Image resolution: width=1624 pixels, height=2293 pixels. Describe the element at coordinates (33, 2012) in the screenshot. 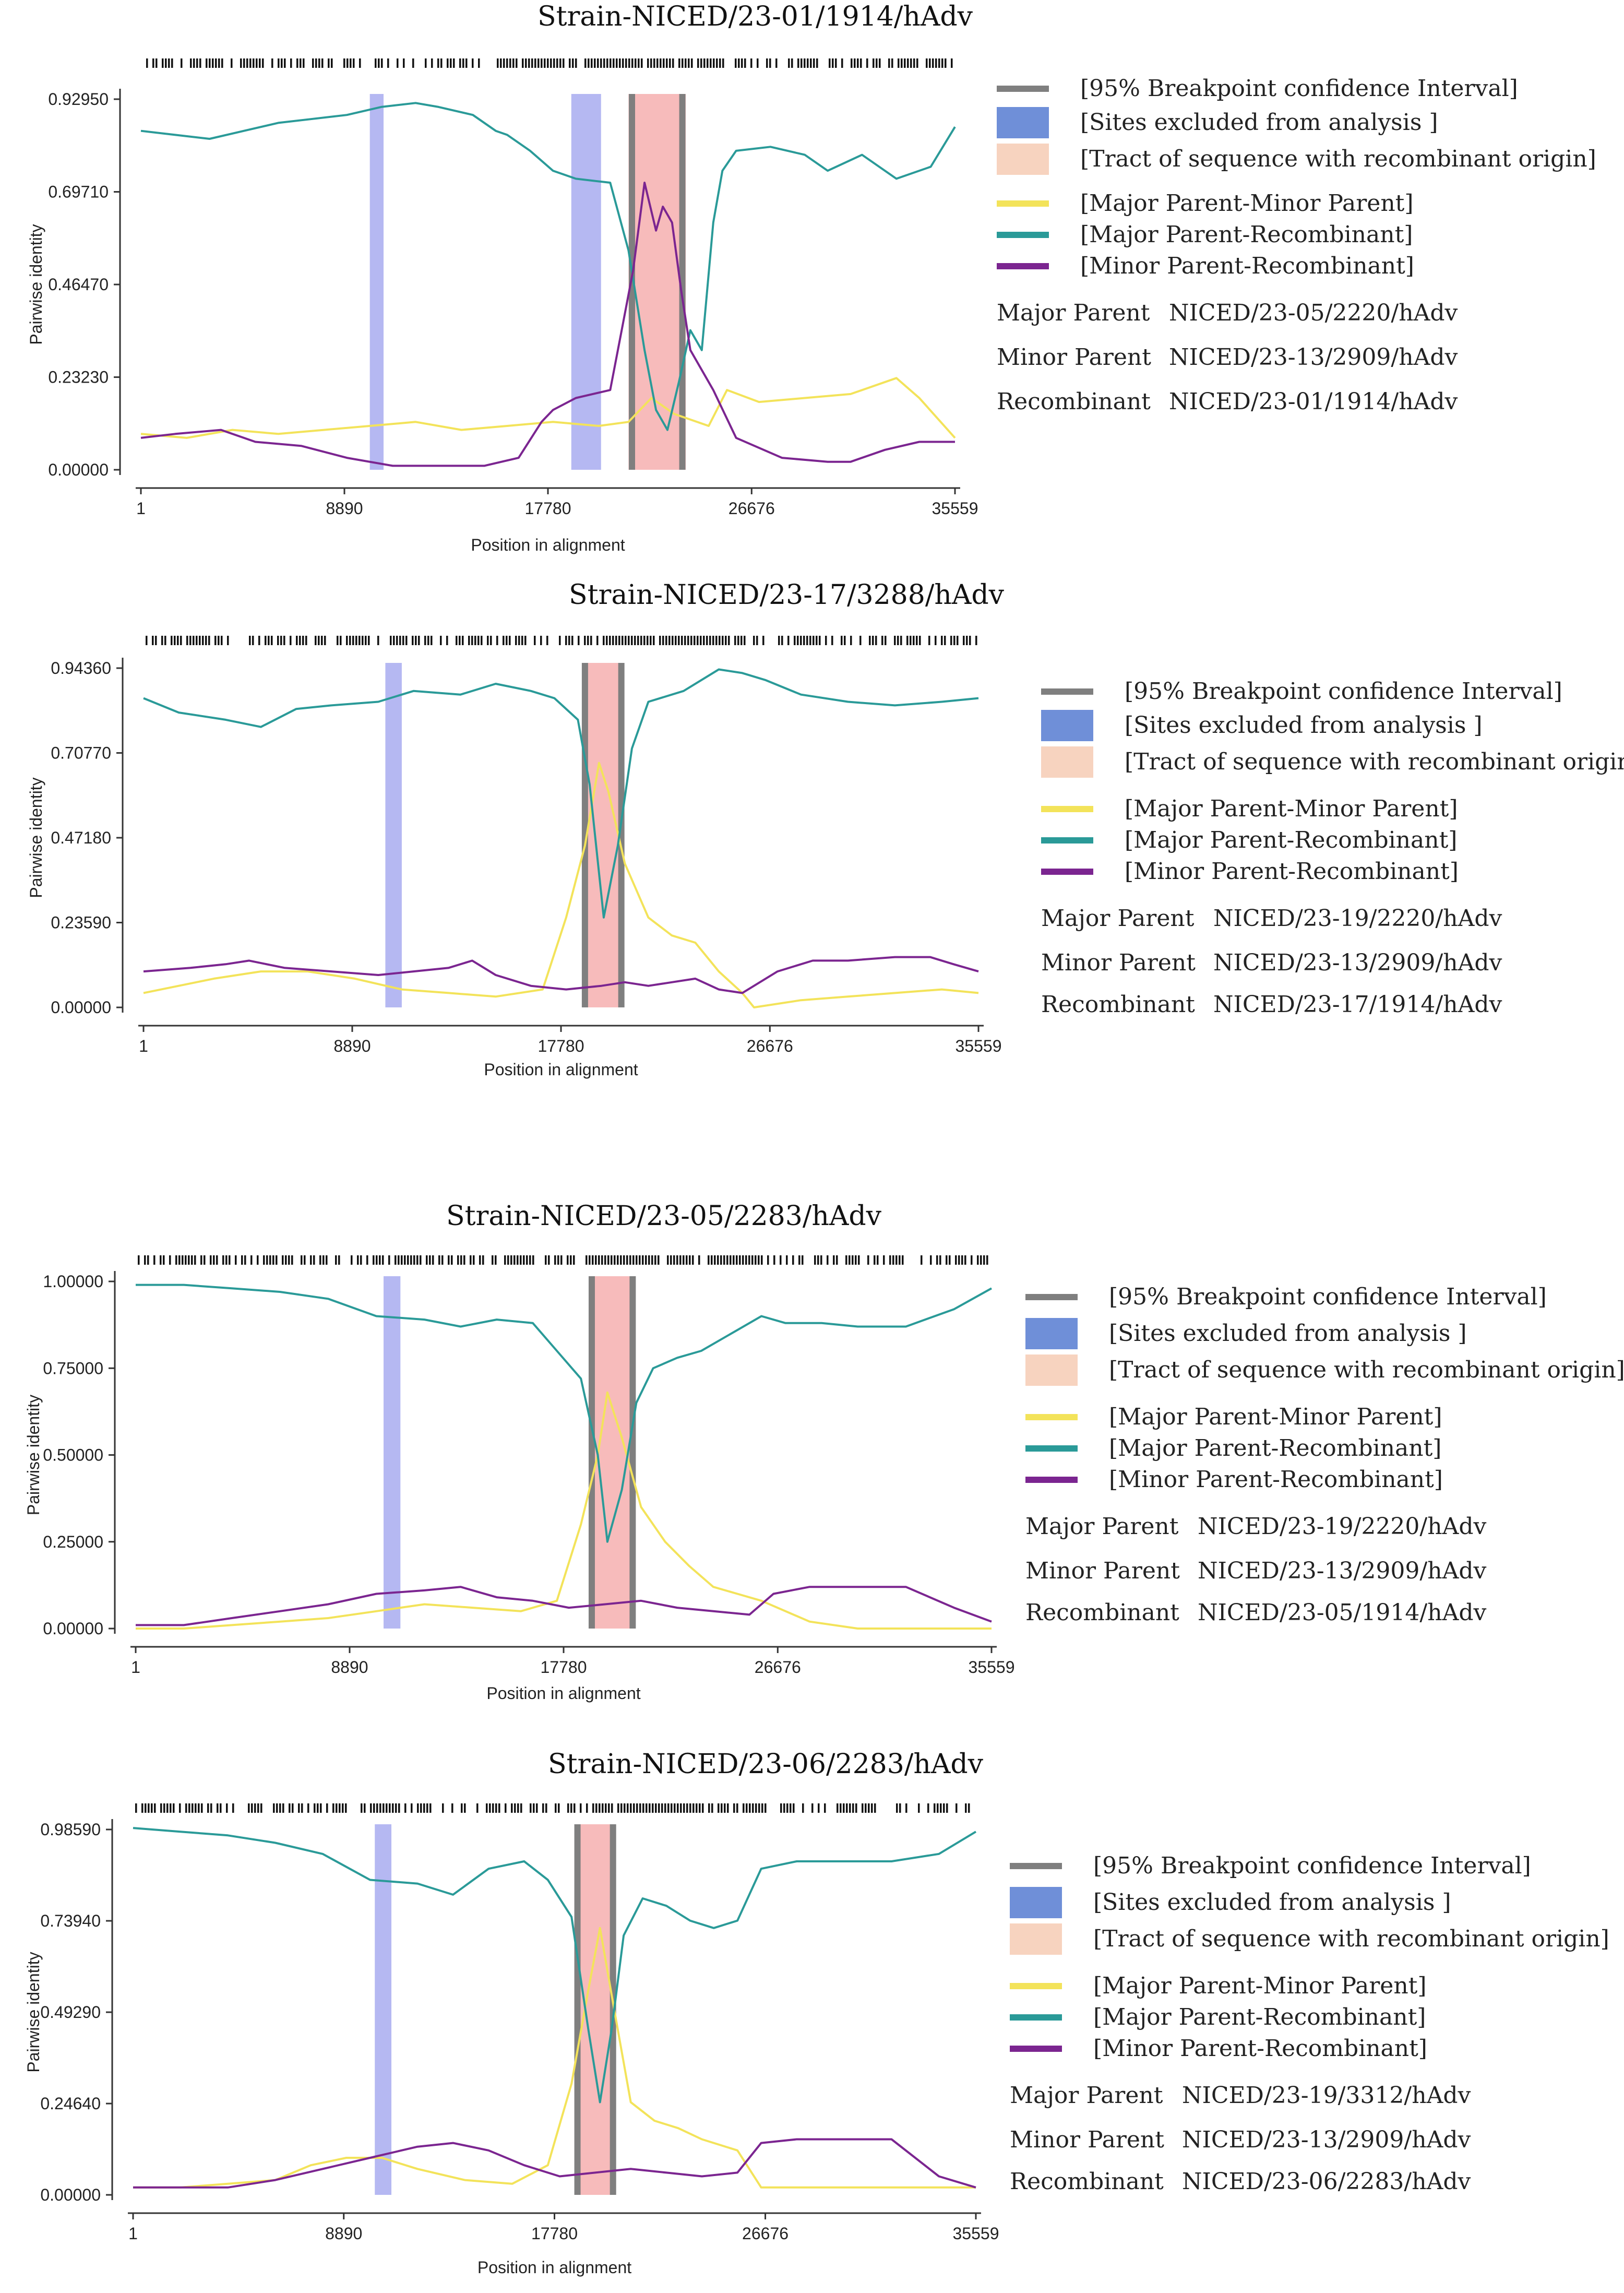

I see `y-axis-label: Pairwise identity` at that location.